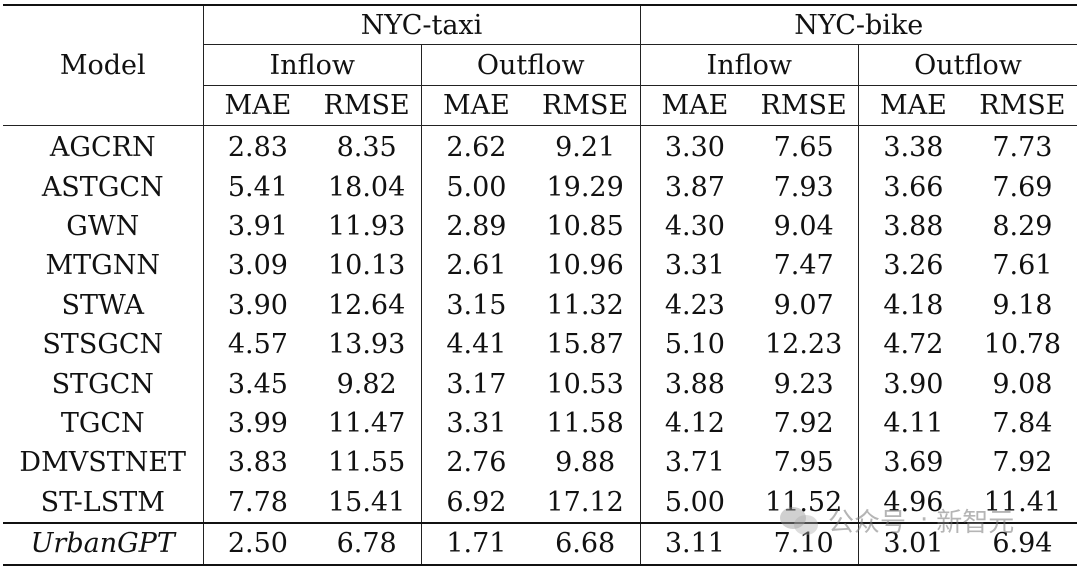  What do you see at coordinates (585, 187) in the screenshot?
I see `table-cell: 19.29` at bounding box center [585, 187].